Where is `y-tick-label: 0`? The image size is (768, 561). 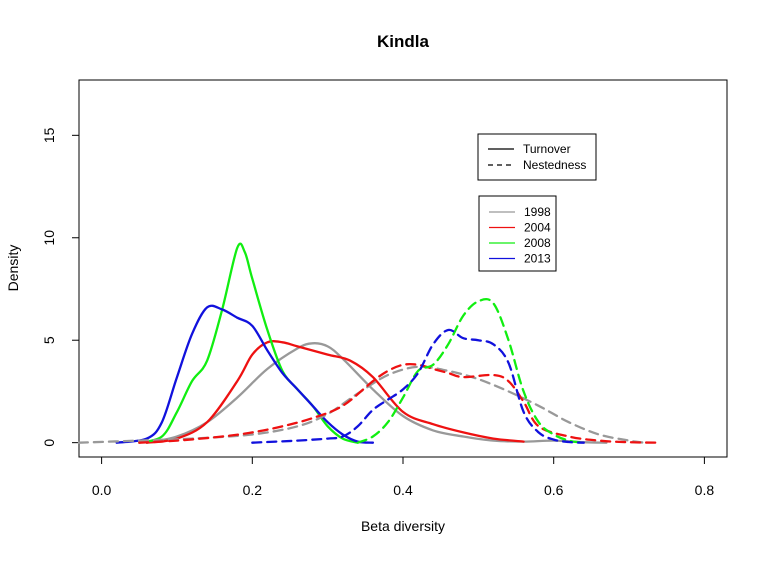 y-tick-label: 0 is located at coordinates (49, 443).